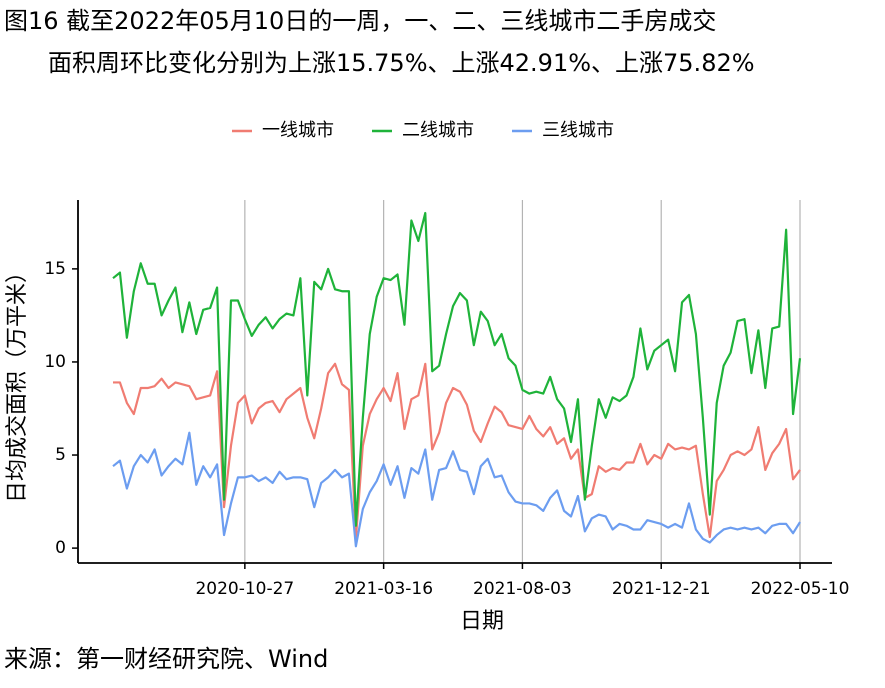  I want to click on x-tick-label: 2021-08-03, so click(522, 589).